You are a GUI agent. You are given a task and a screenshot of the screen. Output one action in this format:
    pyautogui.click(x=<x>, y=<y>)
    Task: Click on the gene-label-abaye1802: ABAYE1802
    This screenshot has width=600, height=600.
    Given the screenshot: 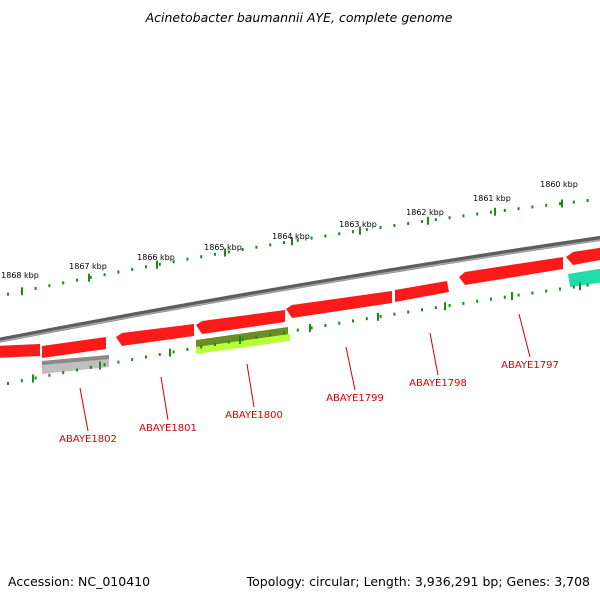 What is the action you would take?
    pyautogui.click(x=88, y=439)
    